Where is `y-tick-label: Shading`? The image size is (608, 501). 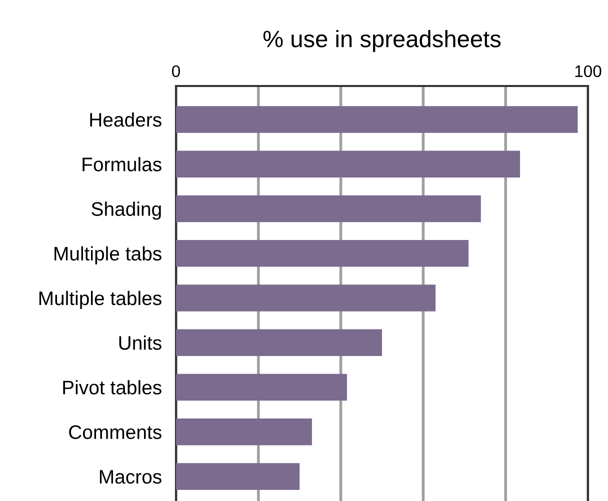 y-tick-label: Shading is located at coordinates (126, 211).